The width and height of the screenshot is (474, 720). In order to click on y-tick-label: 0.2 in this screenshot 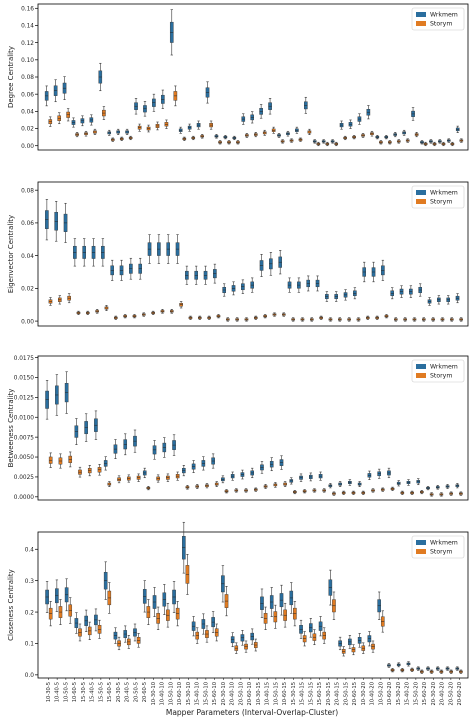, I will do `click(30, 613)`.